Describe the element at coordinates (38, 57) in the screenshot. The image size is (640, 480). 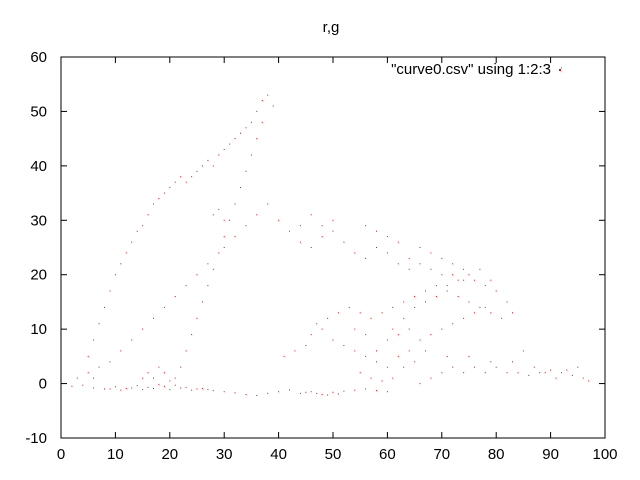
I see `y-tick-label: 60` at that location.